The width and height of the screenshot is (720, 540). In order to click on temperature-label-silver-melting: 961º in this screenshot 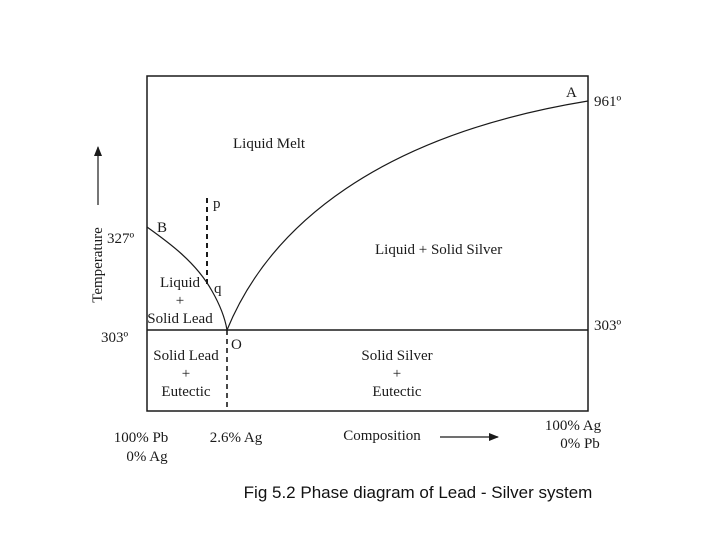, I will do `click(608, 102)`.